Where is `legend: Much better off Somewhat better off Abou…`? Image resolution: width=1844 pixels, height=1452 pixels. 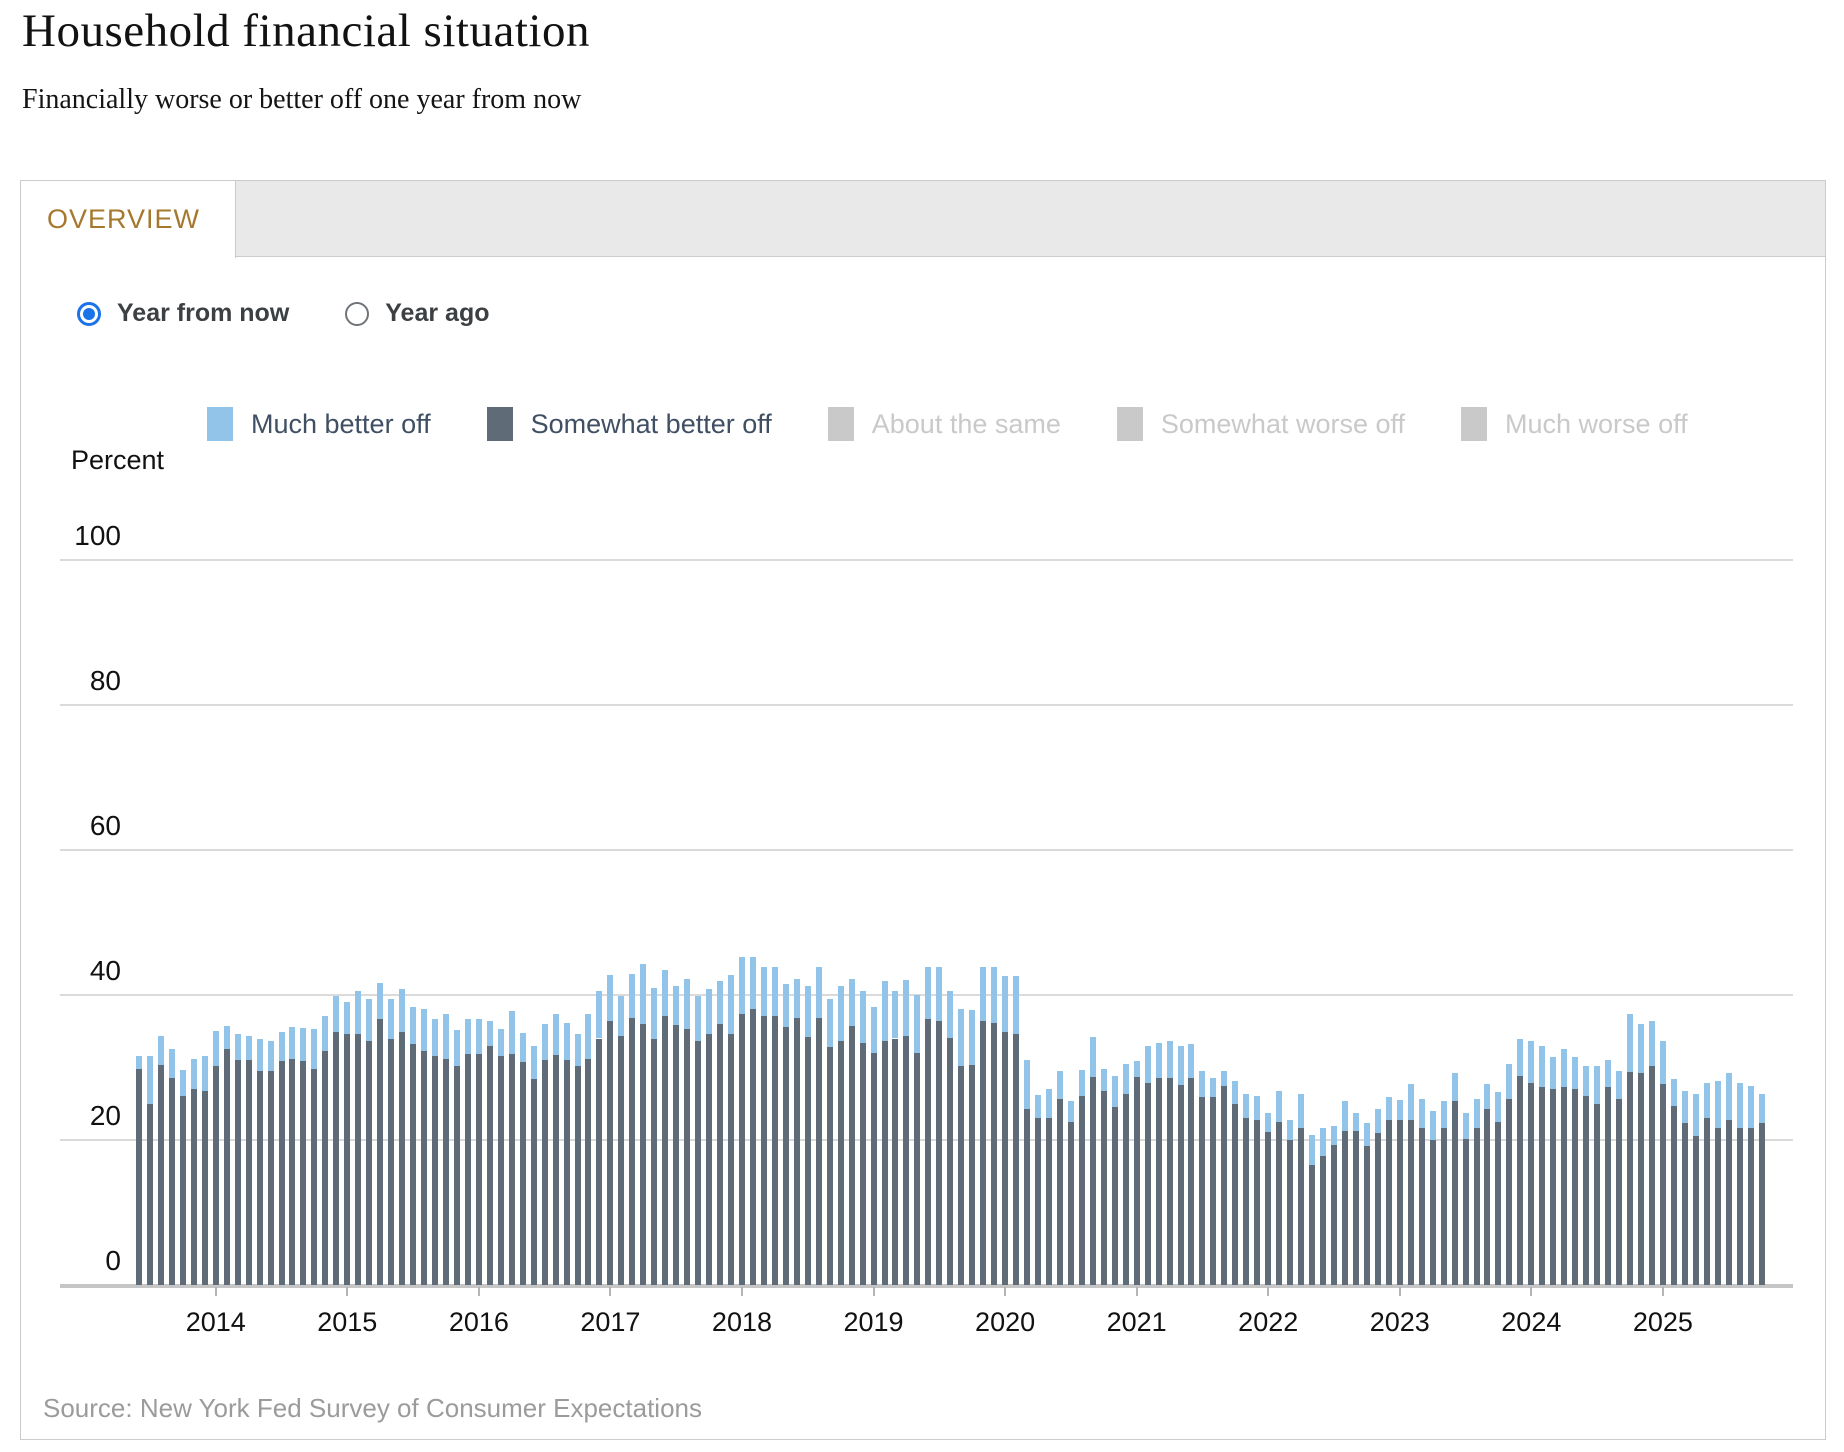 legend: Much better off Somewhat better off Abou… is located at coordinates (947, 424).